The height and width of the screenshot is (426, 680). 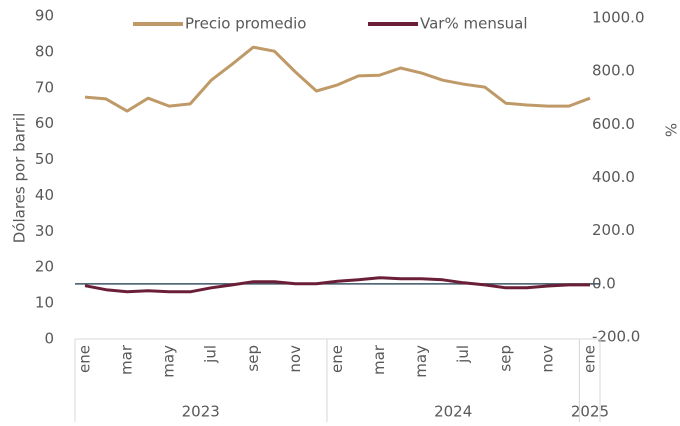 I want to click on legend-label: Precio promedio, so click(x=245, y=24).